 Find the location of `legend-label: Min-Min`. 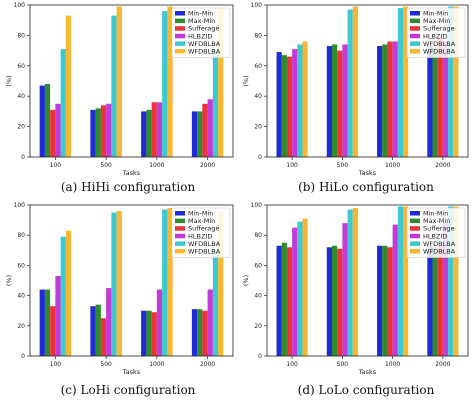

legend-label: Min-Min is located at coordinates (435, 14).